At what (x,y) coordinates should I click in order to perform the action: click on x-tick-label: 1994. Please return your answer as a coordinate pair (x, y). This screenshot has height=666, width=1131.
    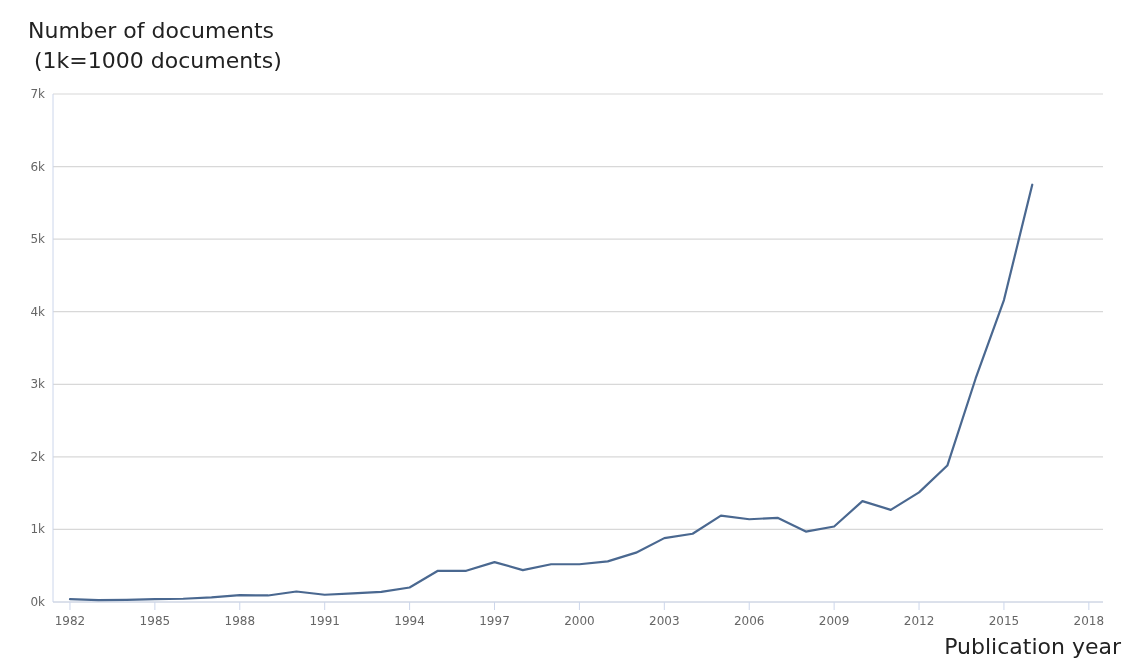
    Looking at the image, I should click on (409, 621).